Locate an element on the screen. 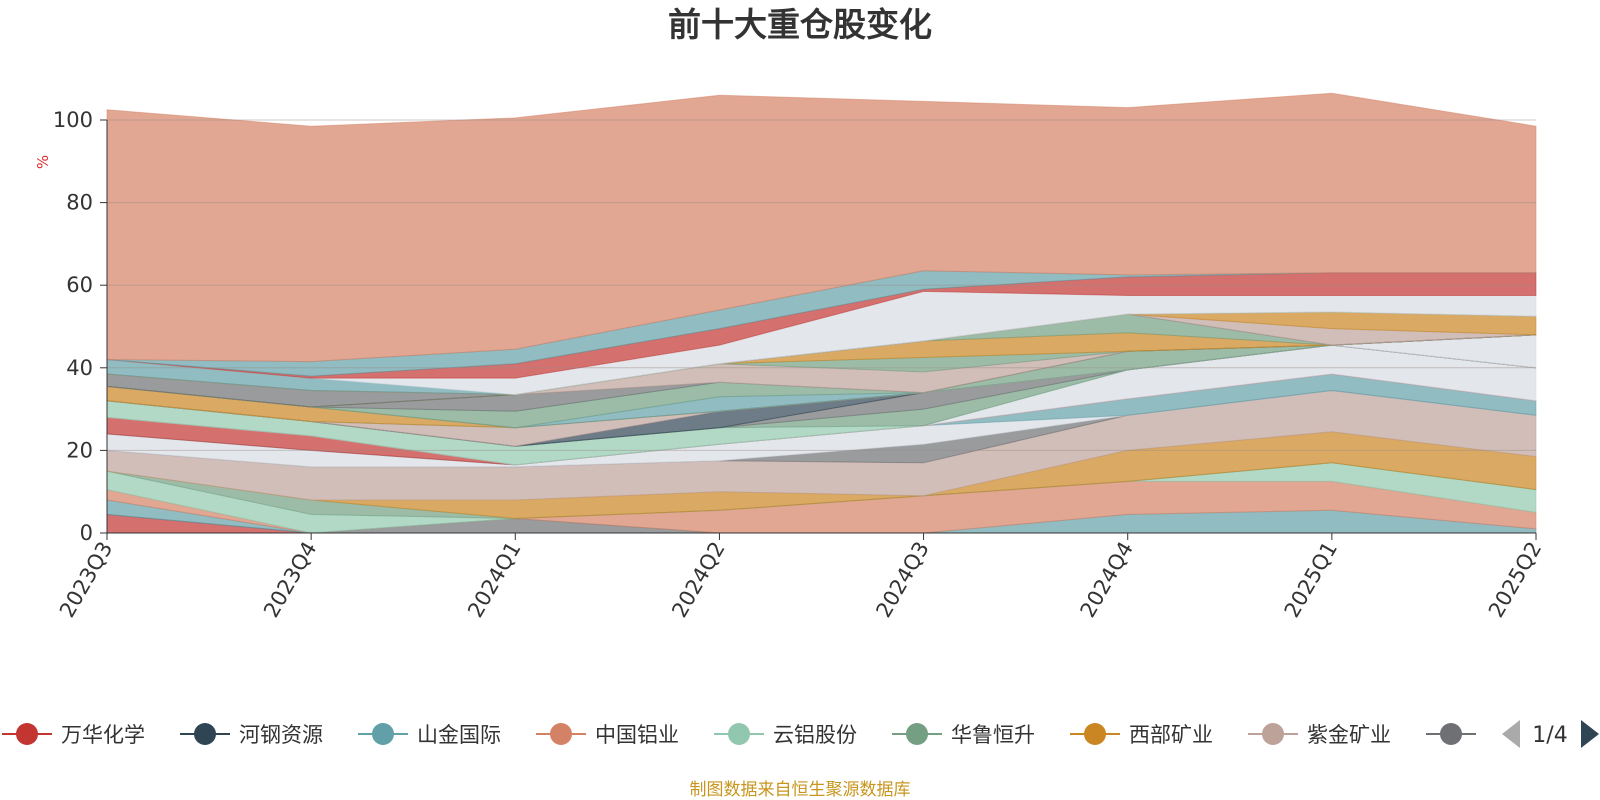 This screenshot has width=1600, height=800. legend-pager: 1/4 is located at coordinates (1550, 734).